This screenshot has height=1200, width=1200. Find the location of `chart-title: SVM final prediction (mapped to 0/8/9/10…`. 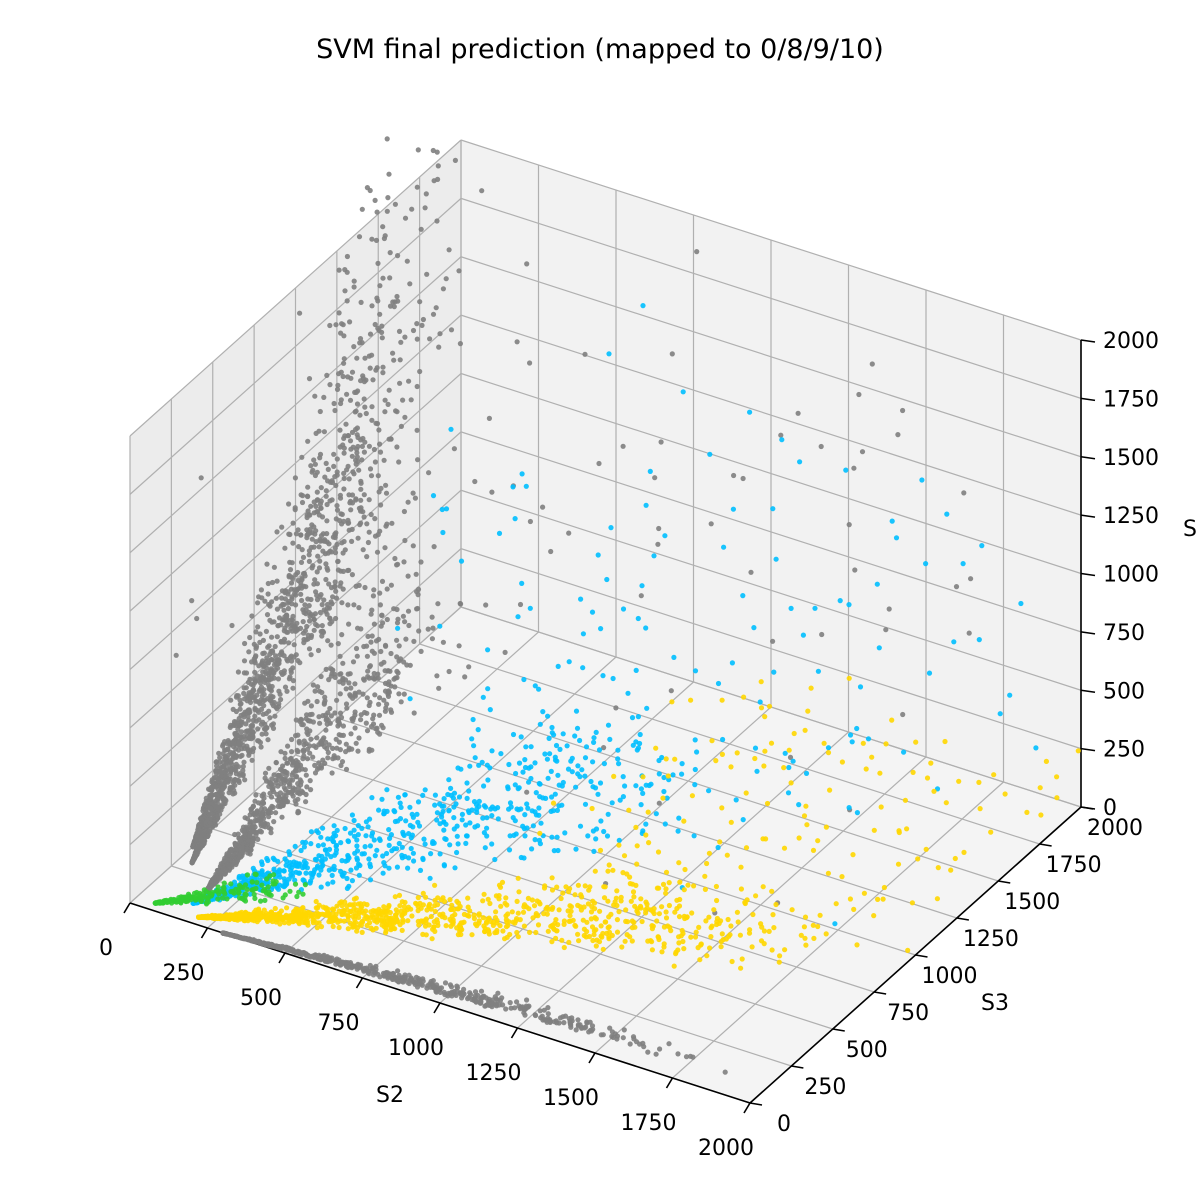

chart-title: SVM final prediction (mapped to 0/8/9/10… is located at coordinates (600, 49).